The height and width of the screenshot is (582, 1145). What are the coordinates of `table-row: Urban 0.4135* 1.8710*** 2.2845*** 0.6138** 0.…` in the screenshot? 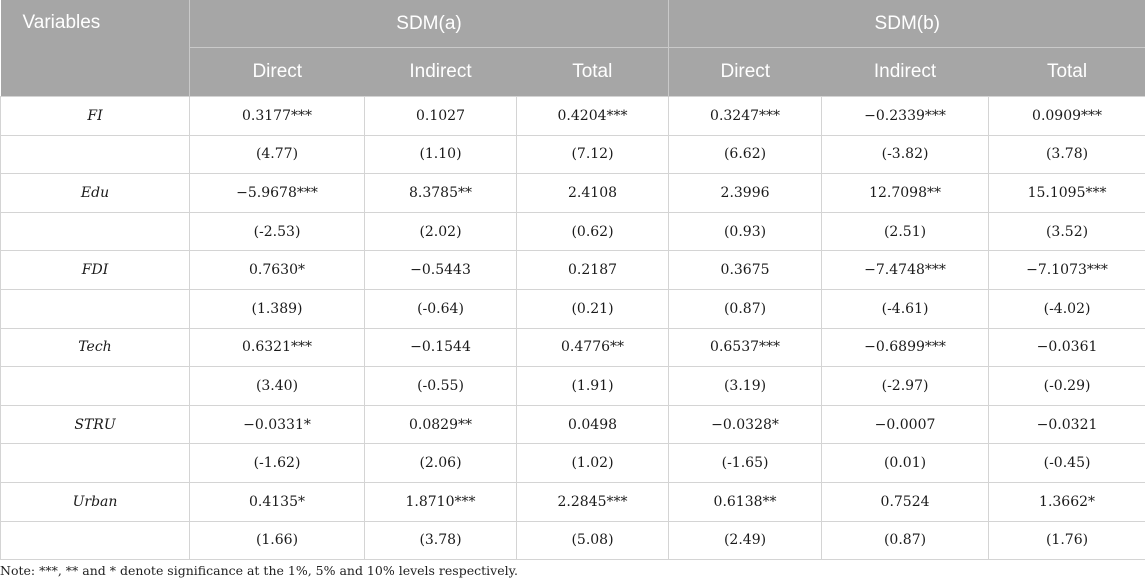 It's located at (572, 501).